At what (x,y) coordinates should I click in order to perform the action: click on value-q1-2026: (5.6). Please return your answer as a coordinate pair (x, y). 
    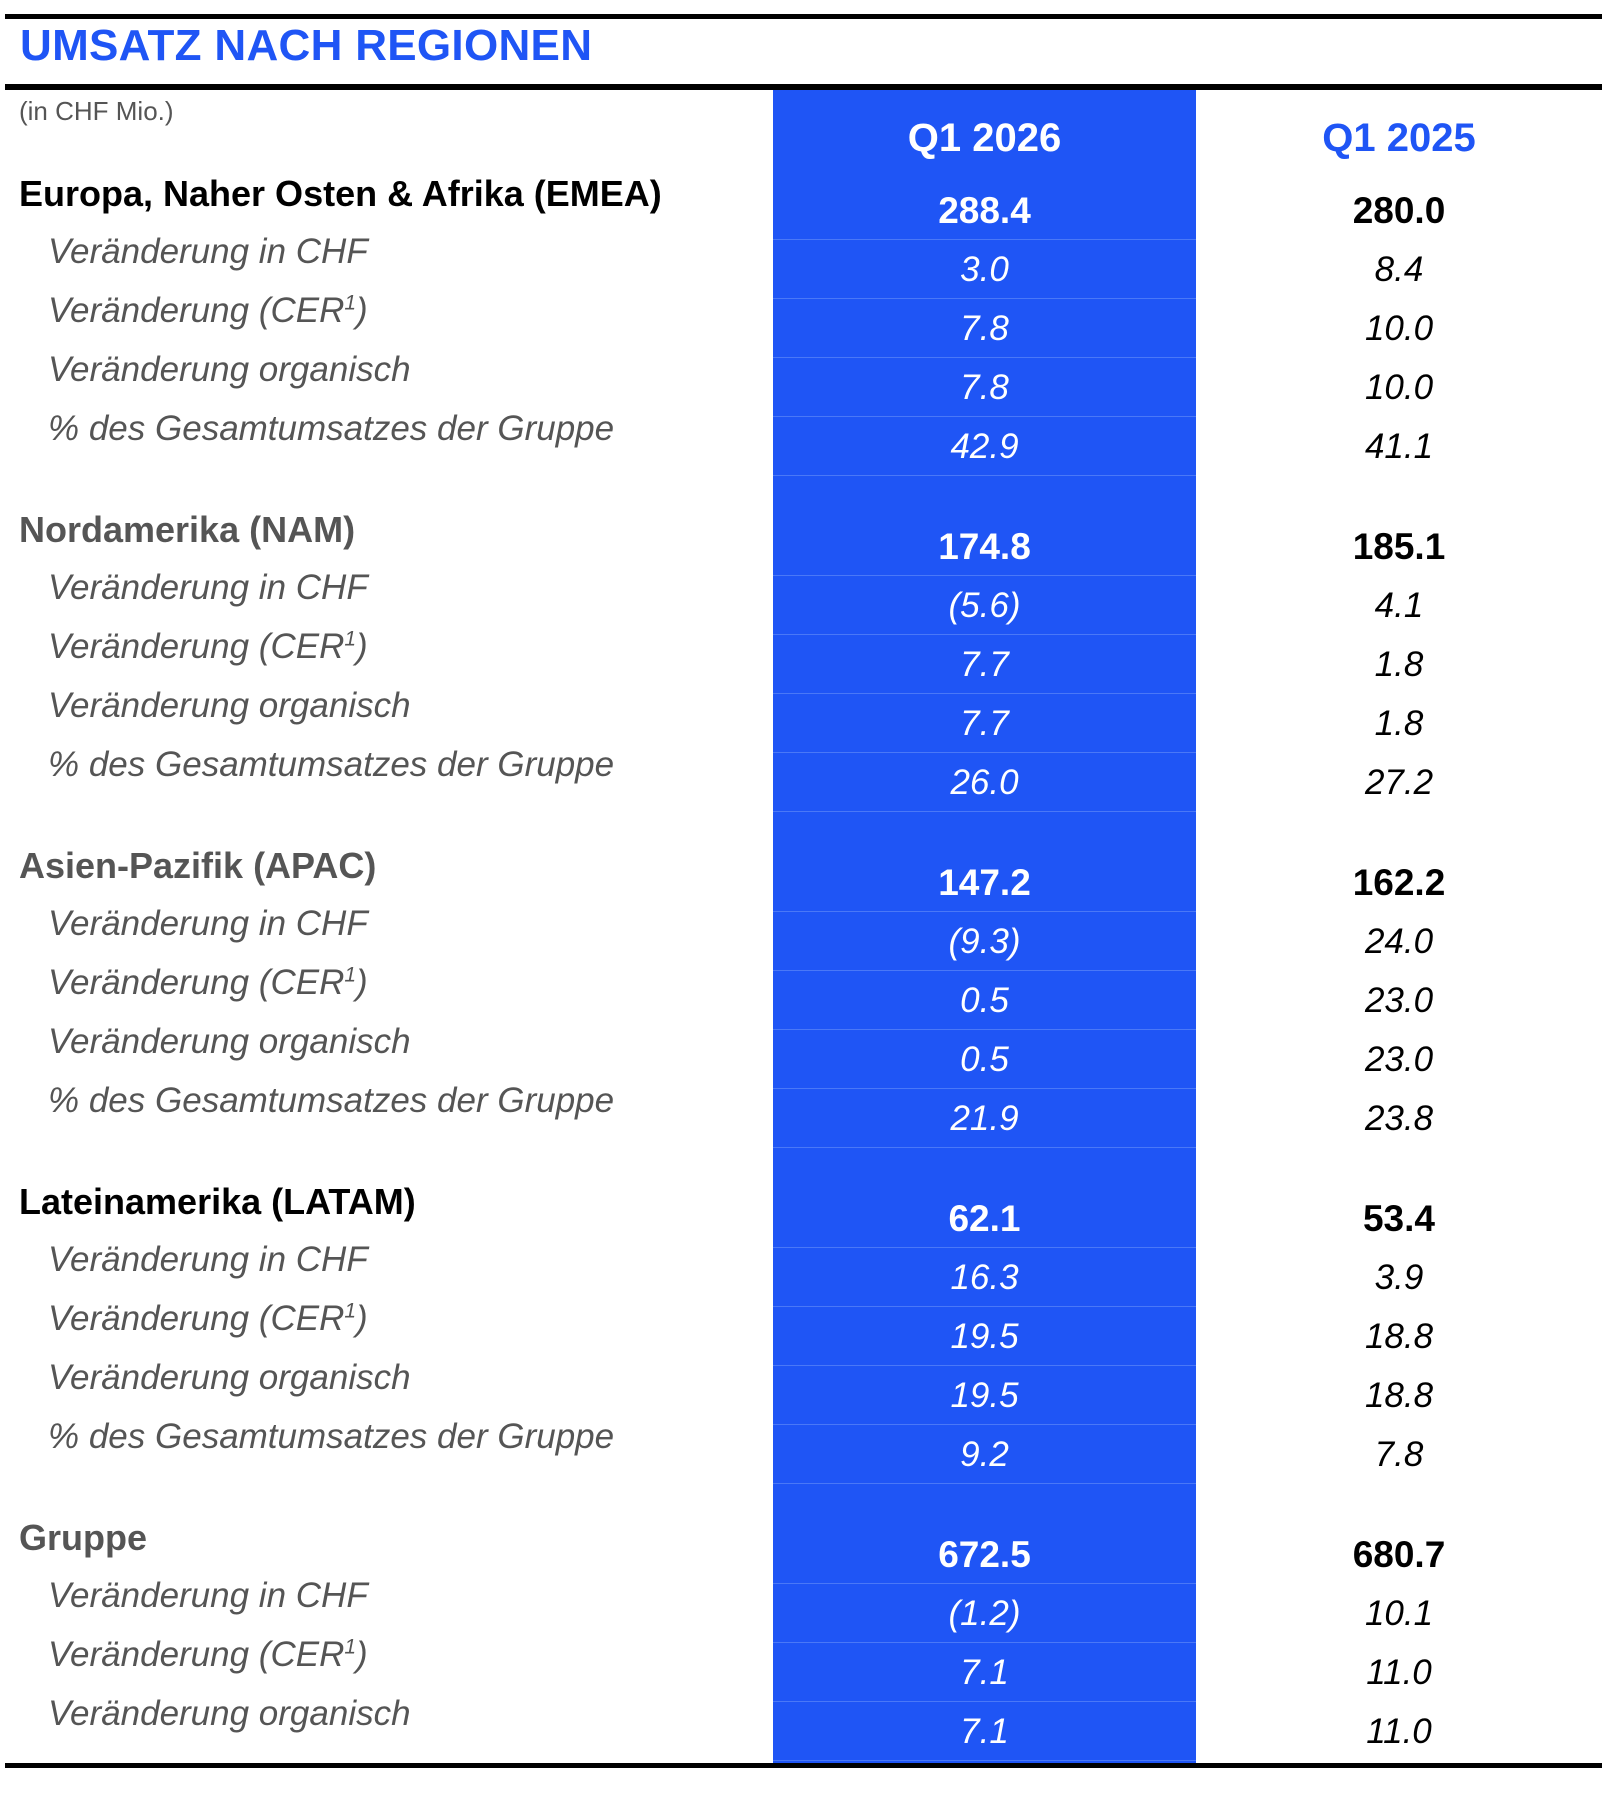
    Looking at the image, I should click on (984, 605).